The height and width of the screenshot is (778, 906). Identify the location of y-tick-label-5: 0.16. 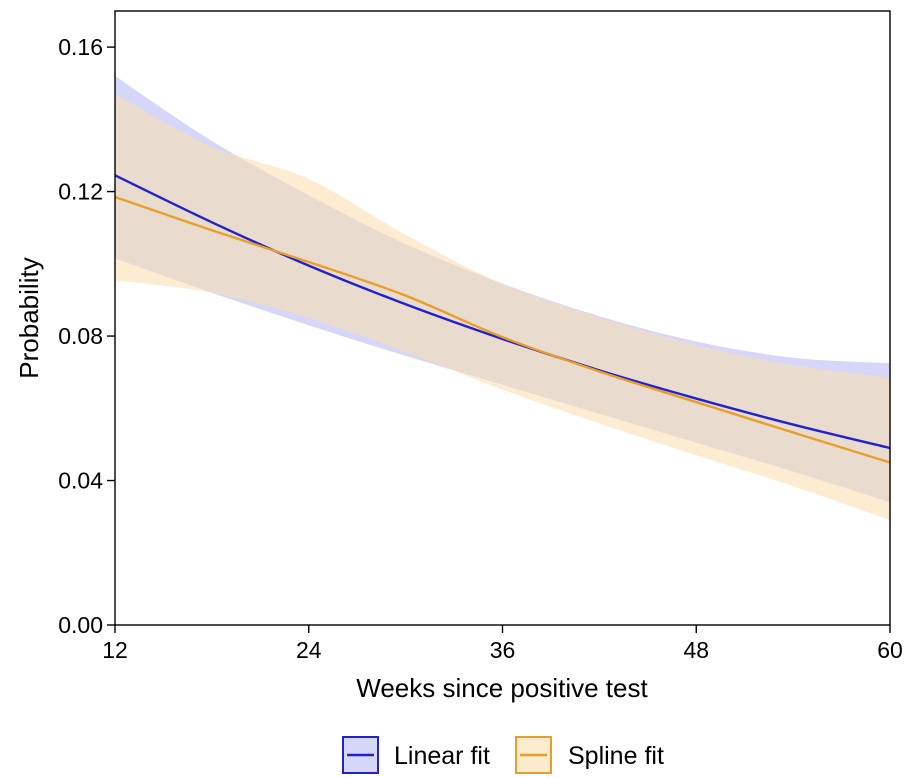
(80, 47).